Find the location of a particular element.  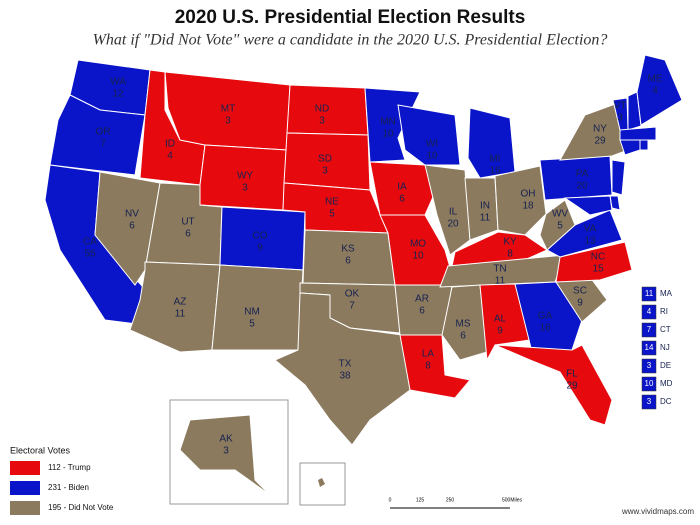

state-abbr: ID is located at coordinates (170, 144).